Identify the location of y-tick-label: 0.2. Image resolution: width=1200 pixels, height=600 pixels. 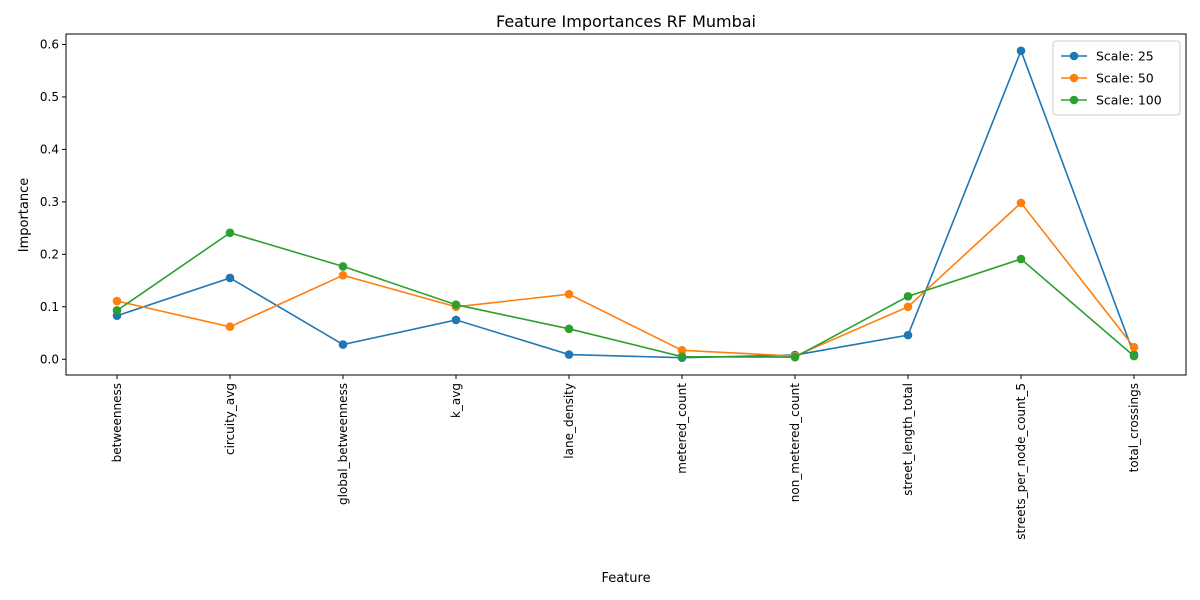
(49, 254).